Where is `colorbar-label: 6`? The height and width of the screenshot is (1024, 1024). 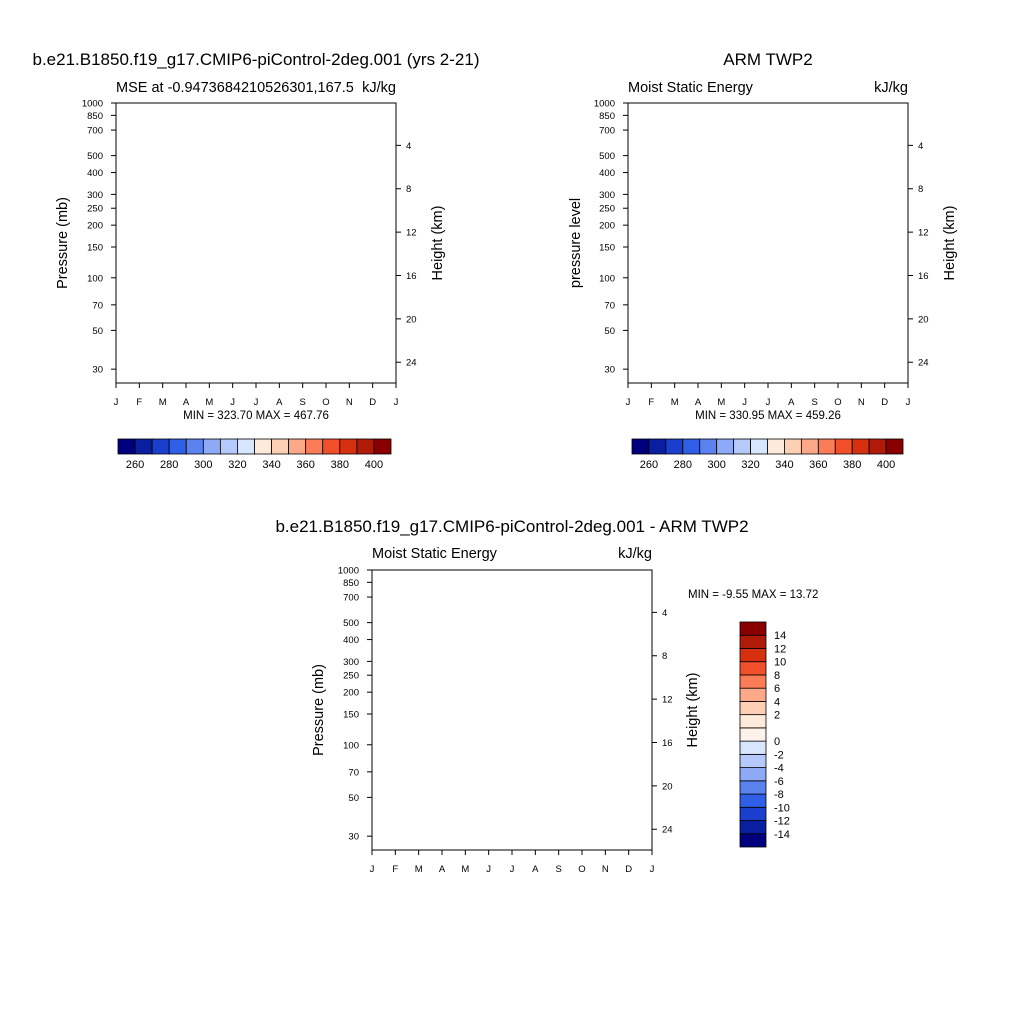
colorbar-label: 6 is located at coordinates (777, 689).